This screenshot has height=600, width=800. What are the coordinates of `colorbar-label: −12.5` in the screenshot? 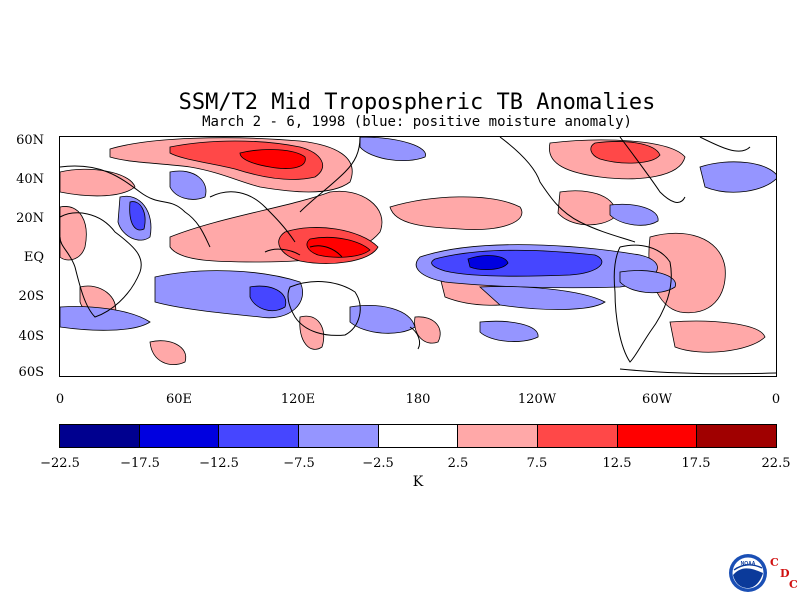 It's located at (219, 463).